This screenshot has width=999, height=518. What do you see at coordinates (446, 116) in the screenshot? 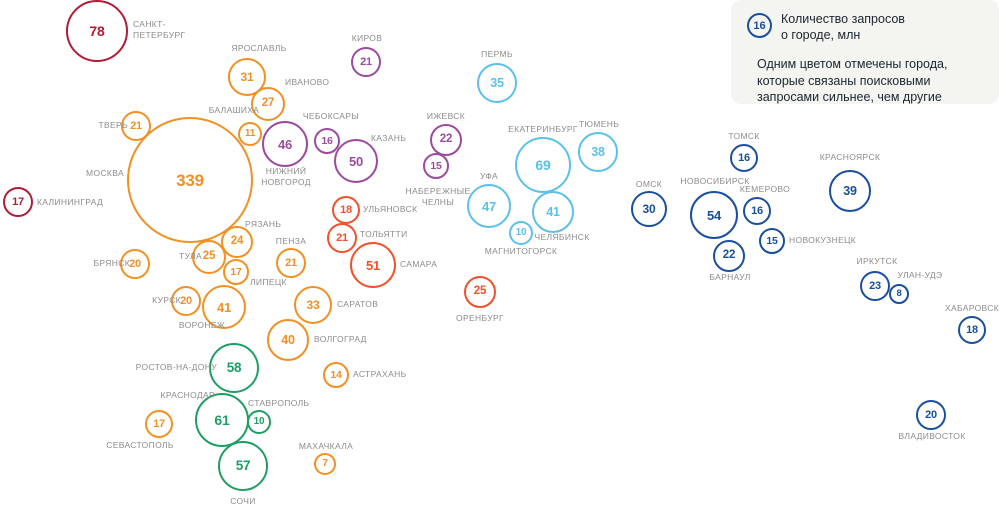
I see `city-label-ижевск: ИЖЕВСК` at bounding box center [446, 116].